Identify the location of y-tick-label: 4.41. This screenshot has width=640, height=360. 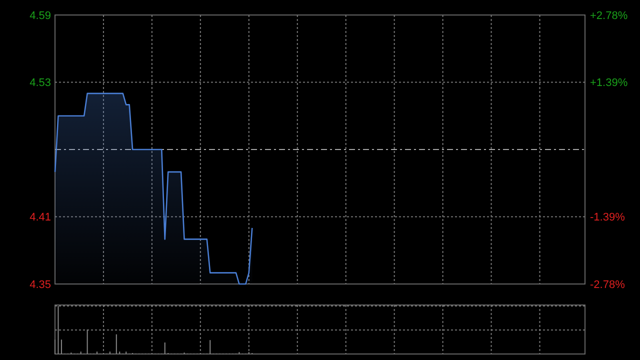
(40, 218).